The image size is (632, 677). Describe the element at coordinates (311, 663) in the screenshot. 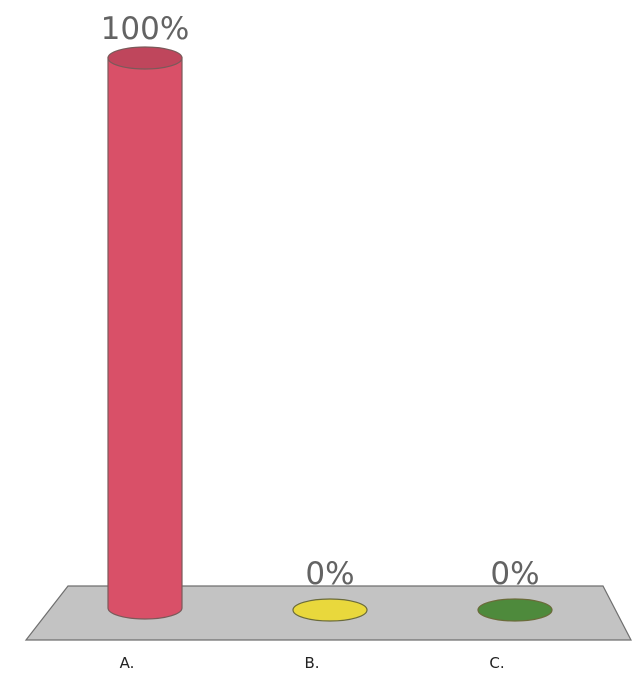

I see `category-label-2: B.` at that location.